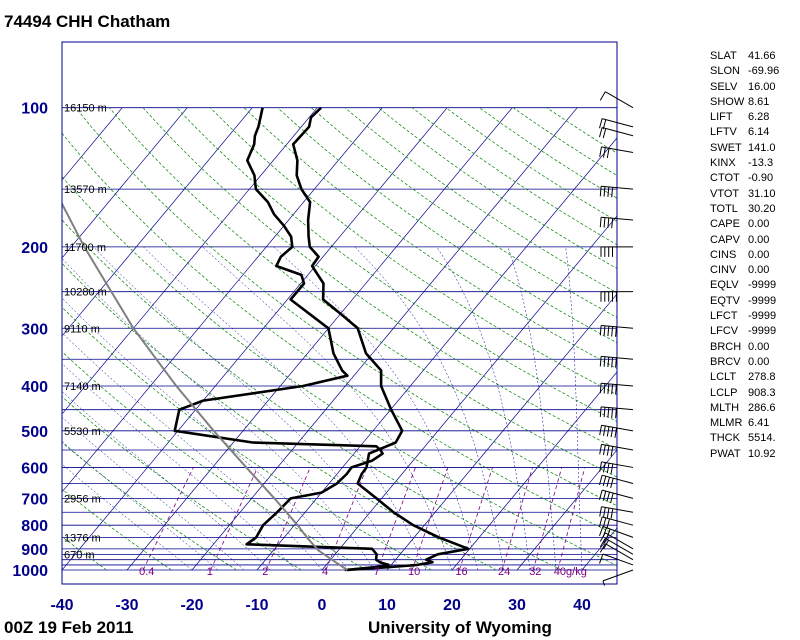 This screenshot has width=800, height=640. What do you see at coordinates (744, 117) in the screenshot?
I see `index-row: LIFT 6.28` at bounding box center [744, 117].